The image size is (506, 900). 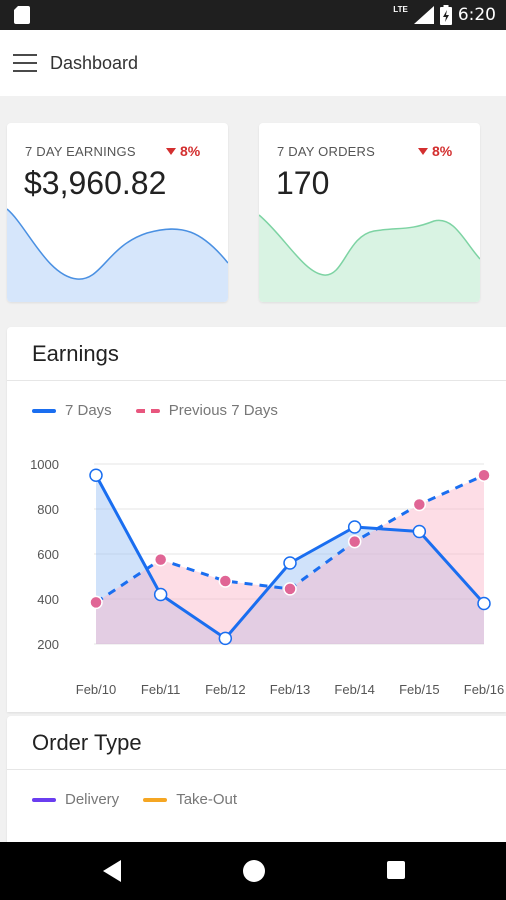 What do you see at coordinates (369, 258) in the screenshot?
I see `orders-sparkline` at bounding box center [369, 258].